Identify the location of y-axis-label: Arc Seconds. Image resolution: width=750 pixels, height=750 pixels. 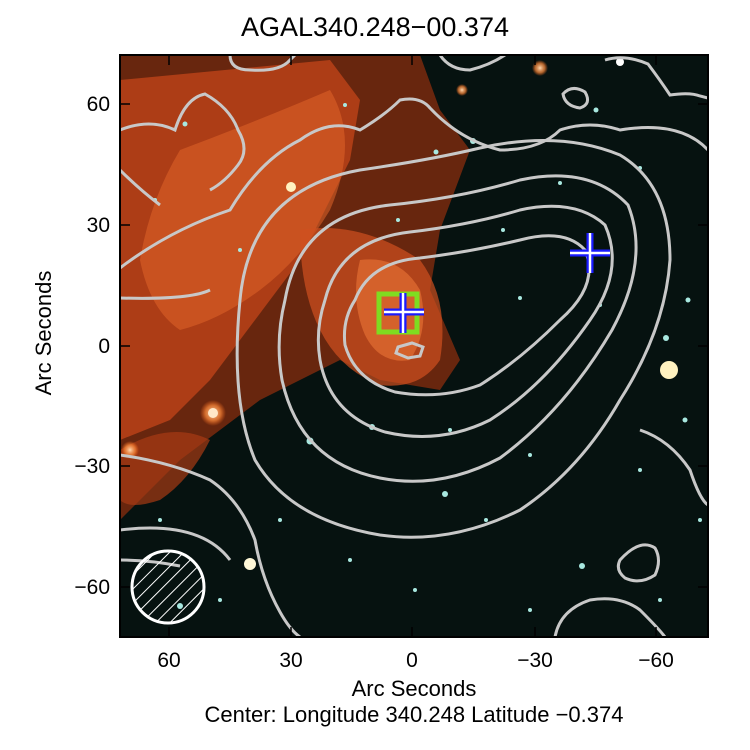
(43, 333).